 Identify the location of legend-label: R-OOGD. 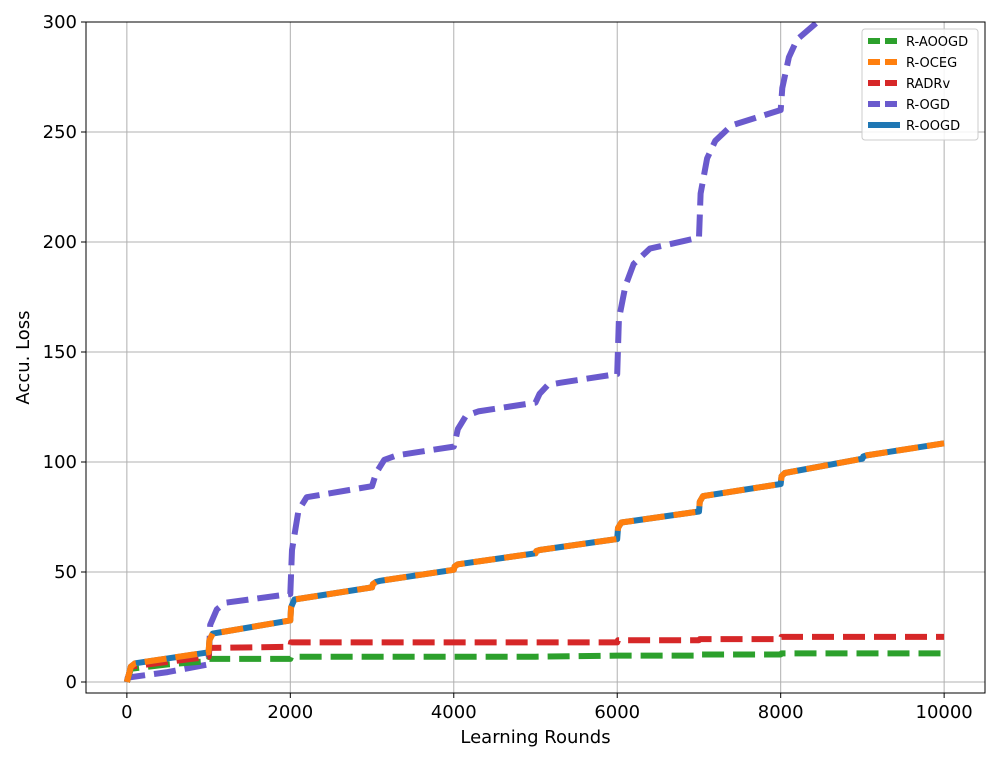
(933, 126).